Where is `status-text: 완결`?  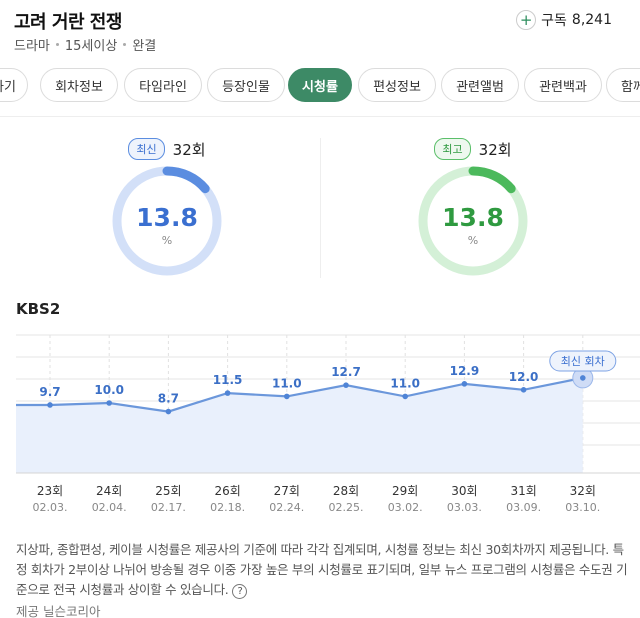
status-text: 완결 is located at coordinates (144, 46).